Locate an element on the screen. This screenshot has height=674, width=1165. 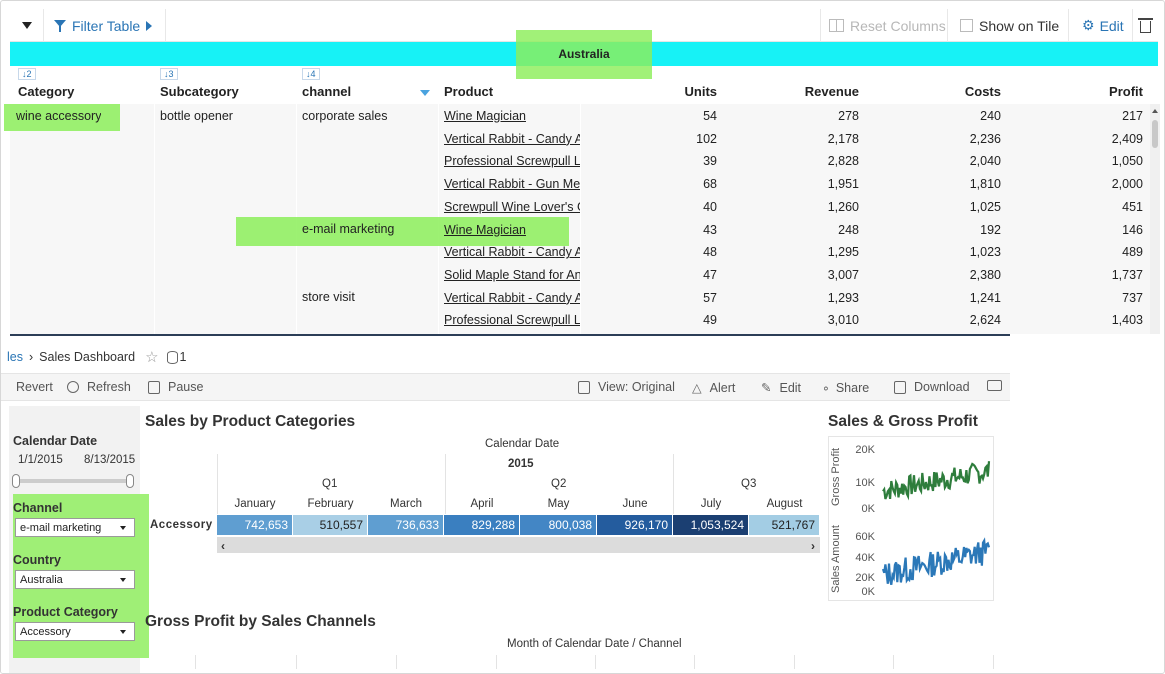
share-icon: ∘ is located at coordinates (826, 388).